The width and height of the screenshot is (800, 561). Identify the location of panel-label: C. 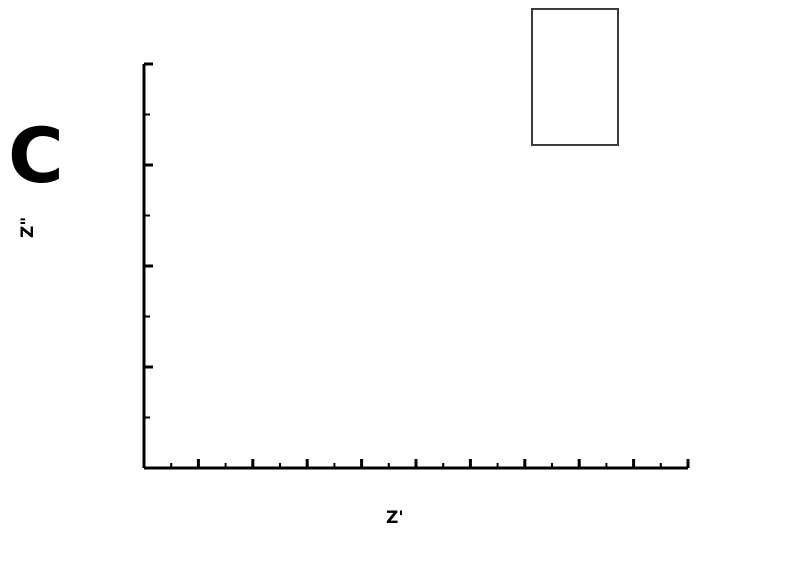
(36, 155).